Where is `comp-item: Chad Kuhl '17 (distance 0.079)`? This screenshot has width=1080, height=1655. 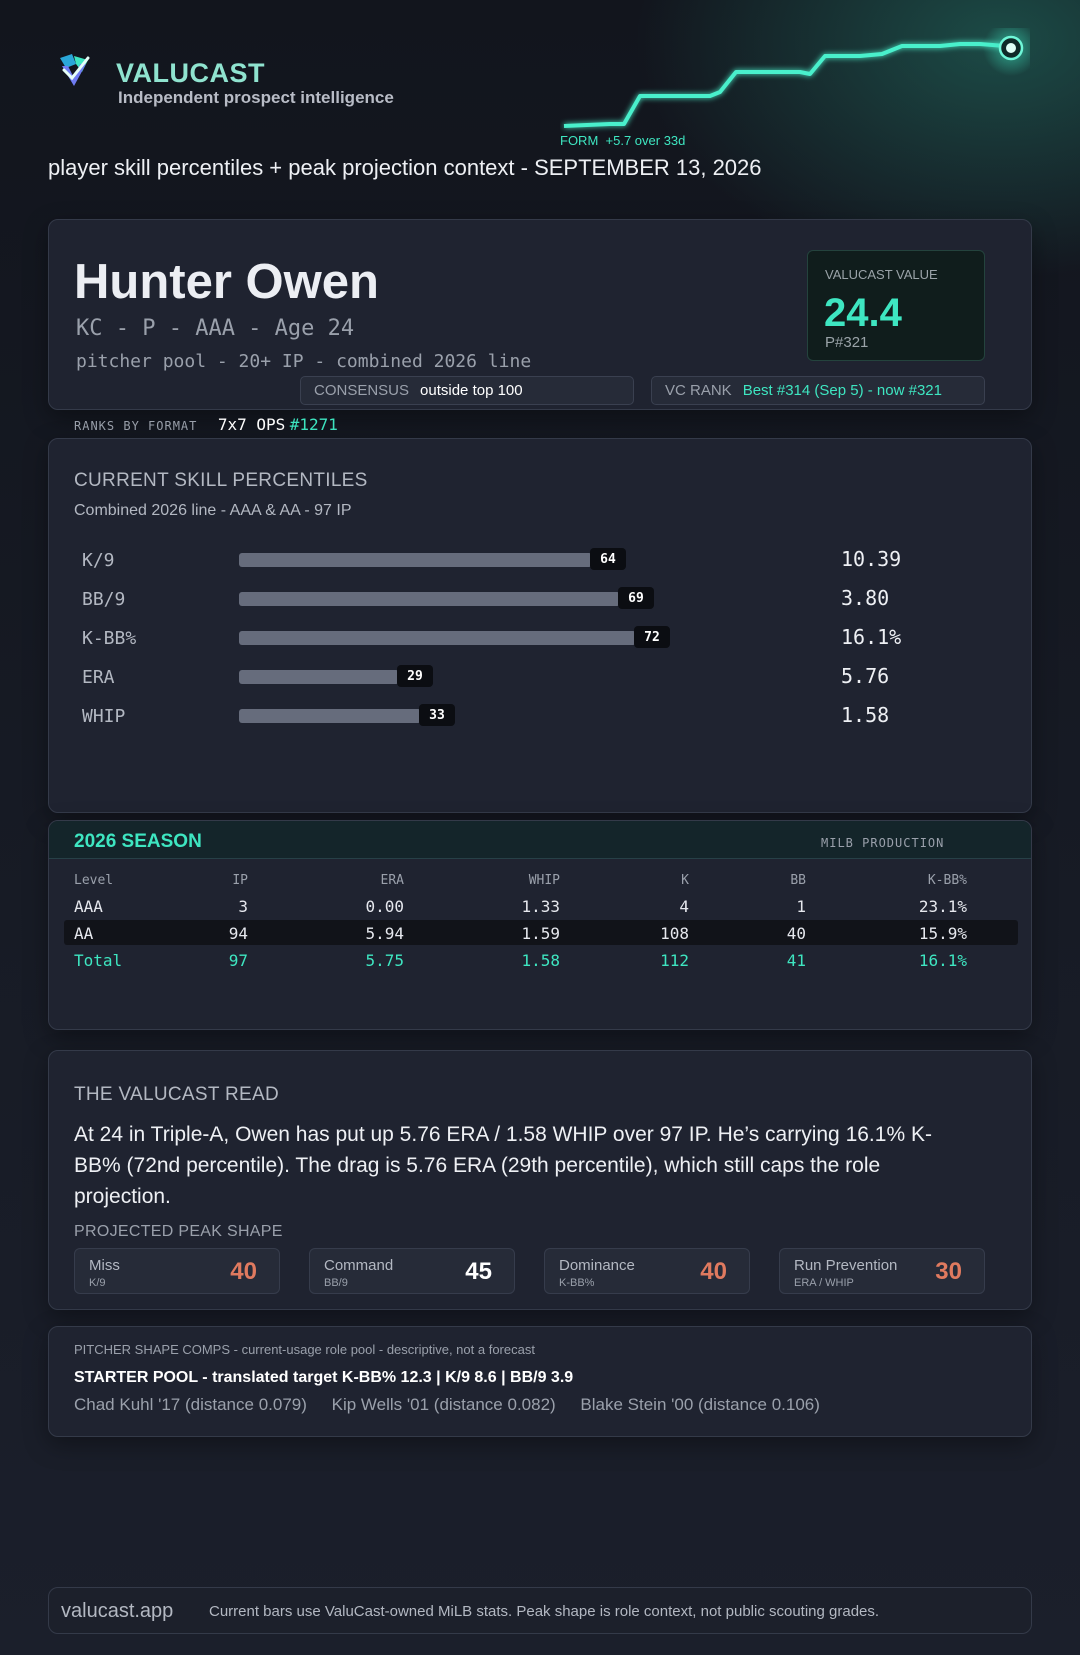
comp-item: Chad Kuhl '17 (distance 0.079) is located at coordinates (190, 1404).